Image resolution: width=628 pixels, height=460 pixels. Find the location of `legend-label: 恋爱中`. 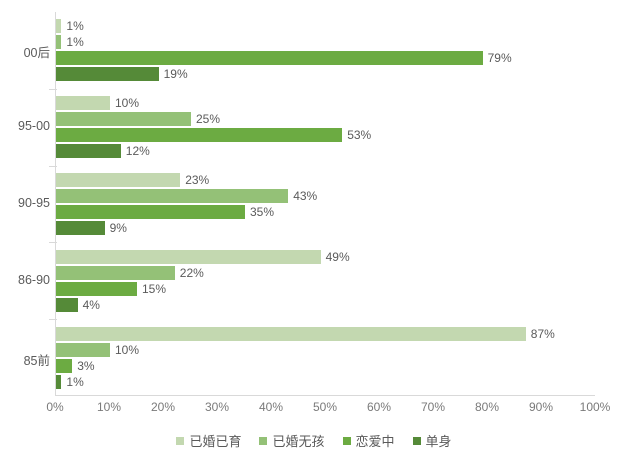

legend-label: 恋爱中 is located at coordinates (375, 441).